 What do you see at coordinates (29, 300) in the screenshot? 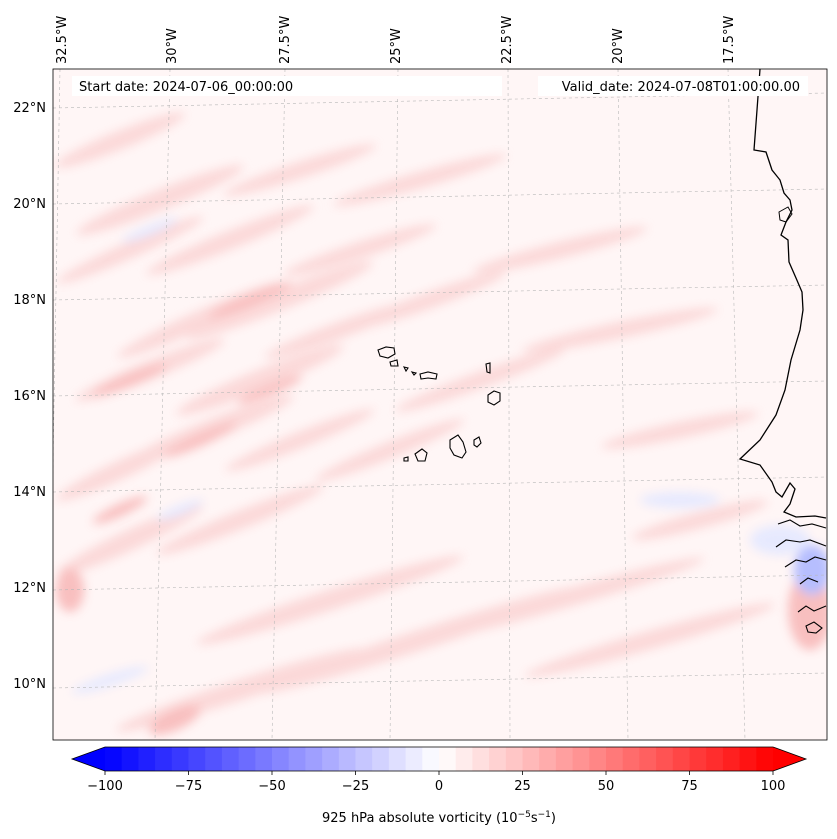
I see `lat-label: 18°N` at bounding box center [29, 300].